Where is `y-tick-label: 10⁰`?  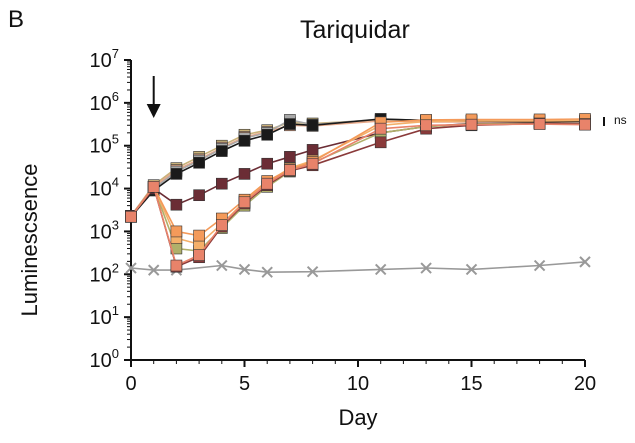
y-tick-label: 10⁰ is located at coordinates (104, 359).